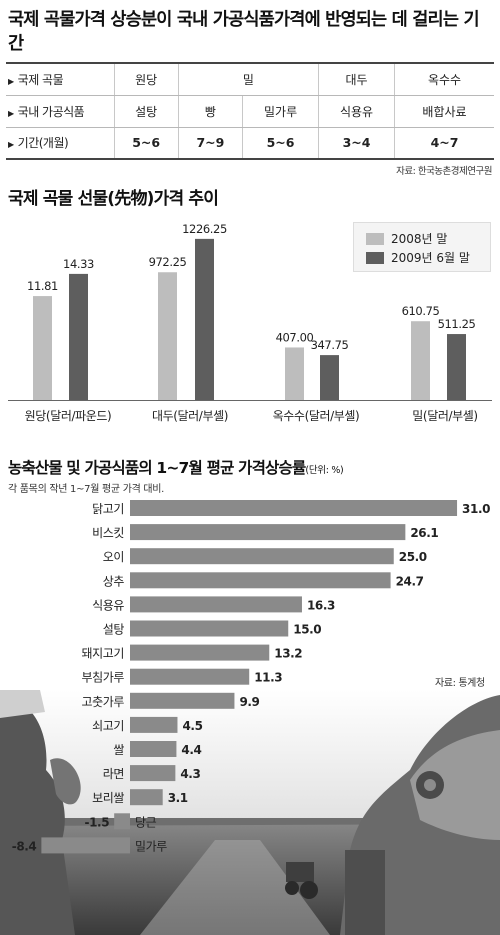 Image resolution: width=500 pixels, height=935 pixels. I want to click on futures-category-label: 원당(달러/파운드), so click(68, 416).